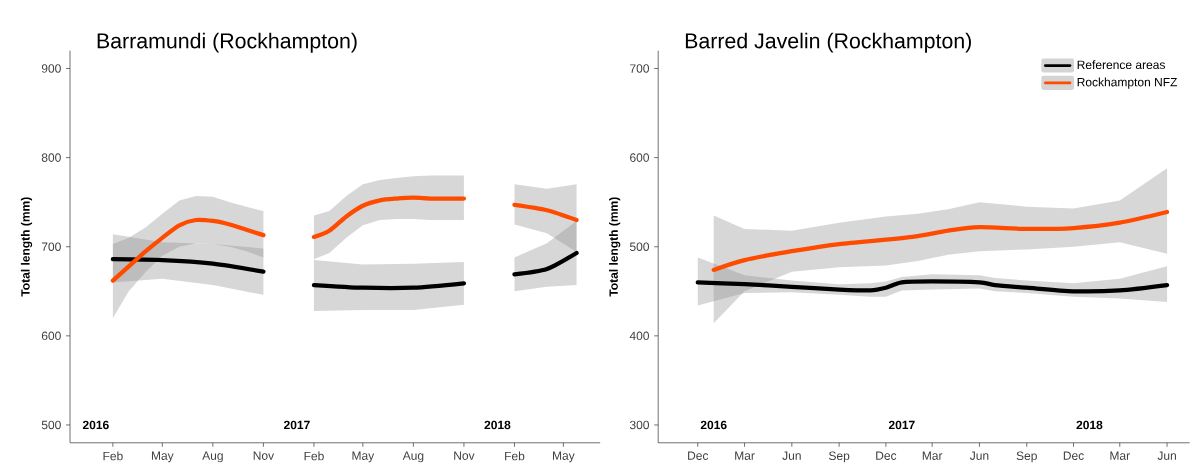  I want to click on y-tick-label: 900, so click(51, 68).